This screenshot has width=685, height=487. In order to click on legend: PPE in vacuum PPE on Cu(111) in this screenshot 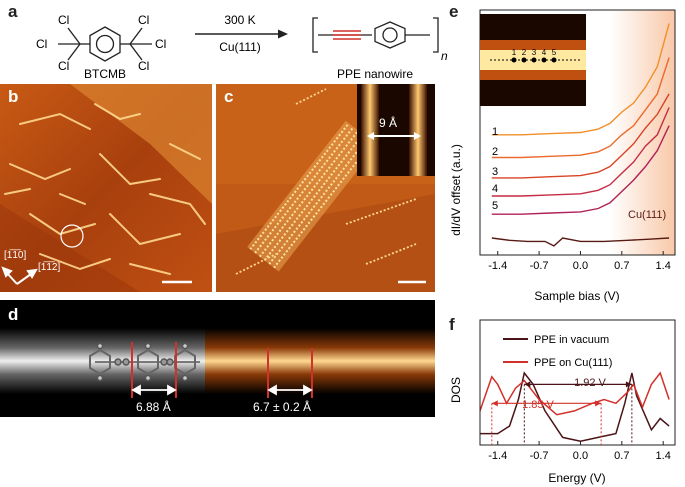, I will do `click(557, 351)`.